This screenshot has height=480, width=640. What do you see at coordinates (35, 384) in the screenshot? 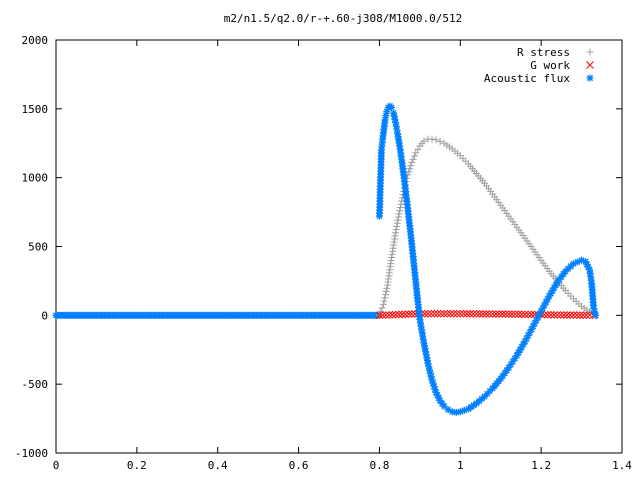
I see `y-tick-label: -500` at bounding box center [35, 384].